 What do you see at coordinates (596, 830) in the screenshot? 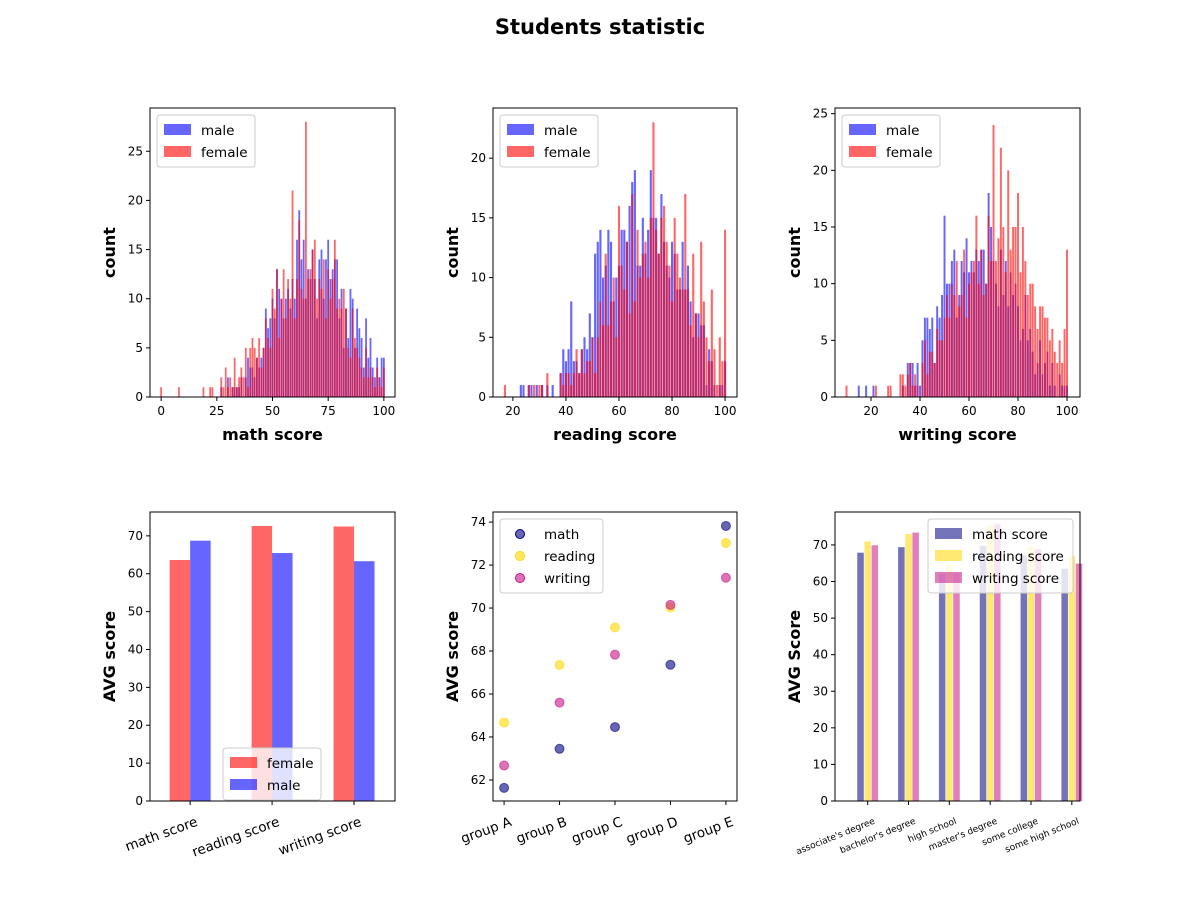
I see `x-tick-label: group C` at bounding box center [596, 830].